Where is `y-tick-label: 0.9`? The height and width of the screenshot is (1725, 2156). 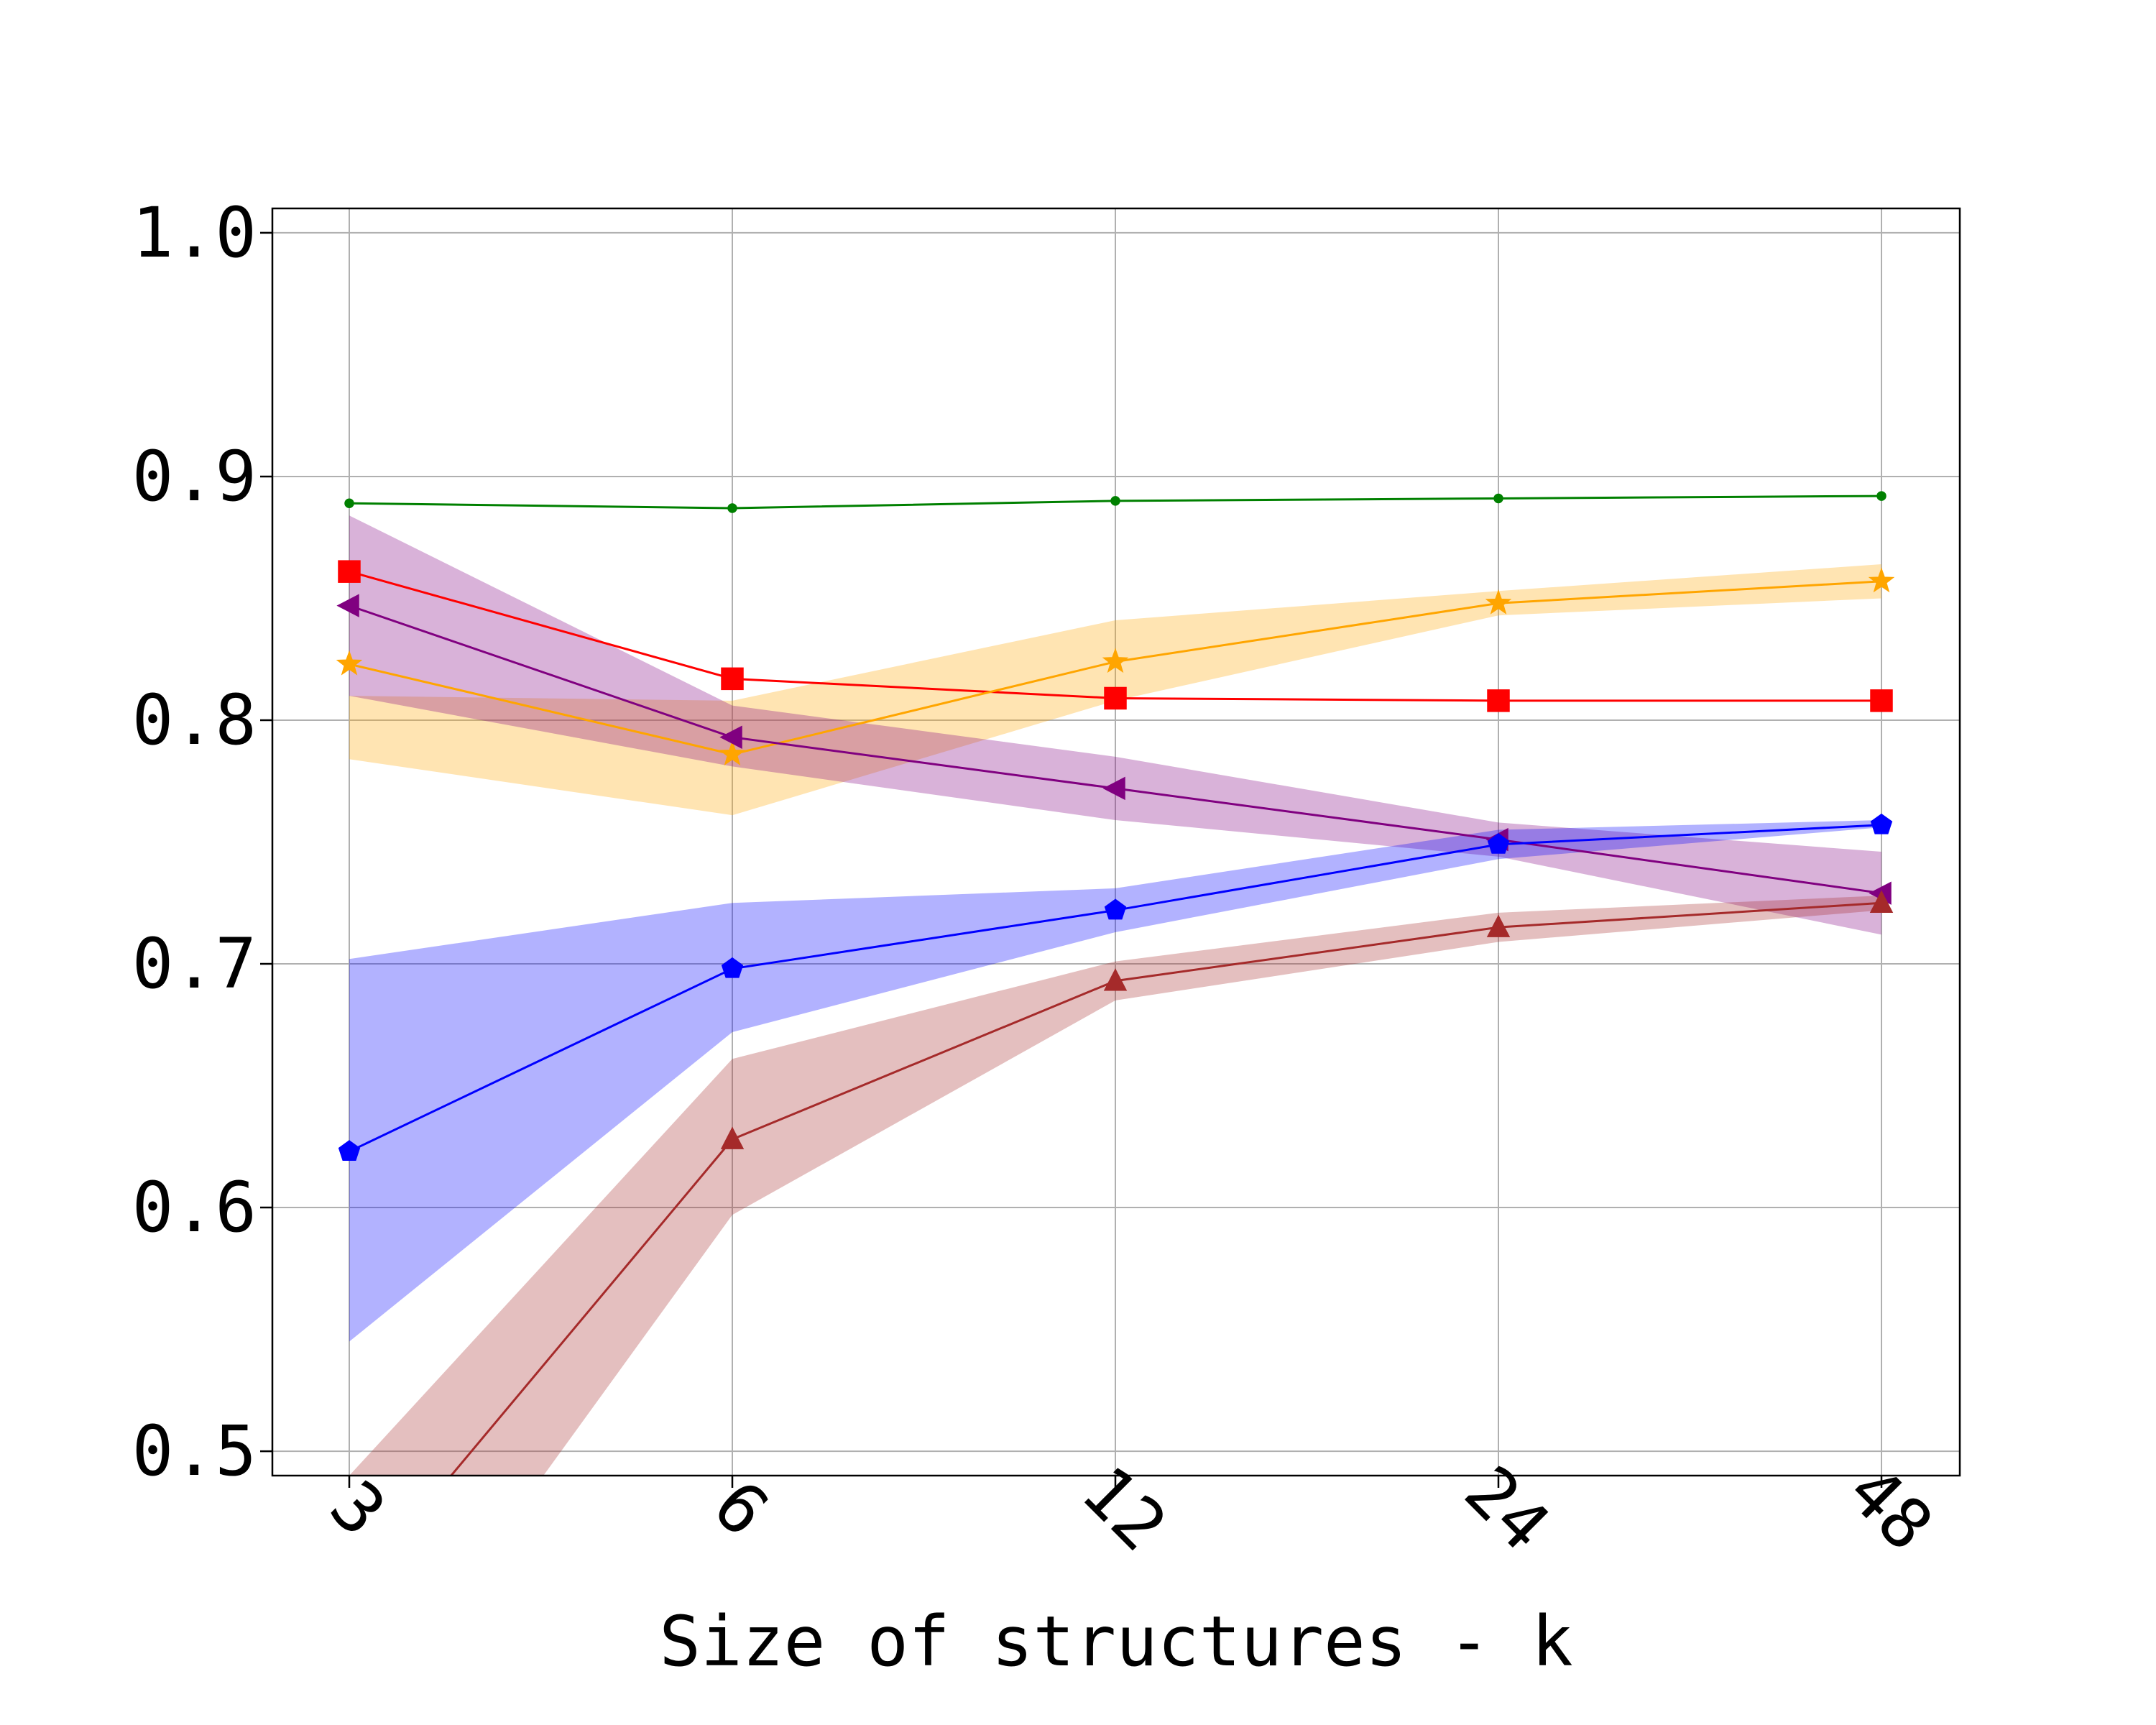 y-tick-label: 0.9 is located at coordinates (194, 476).